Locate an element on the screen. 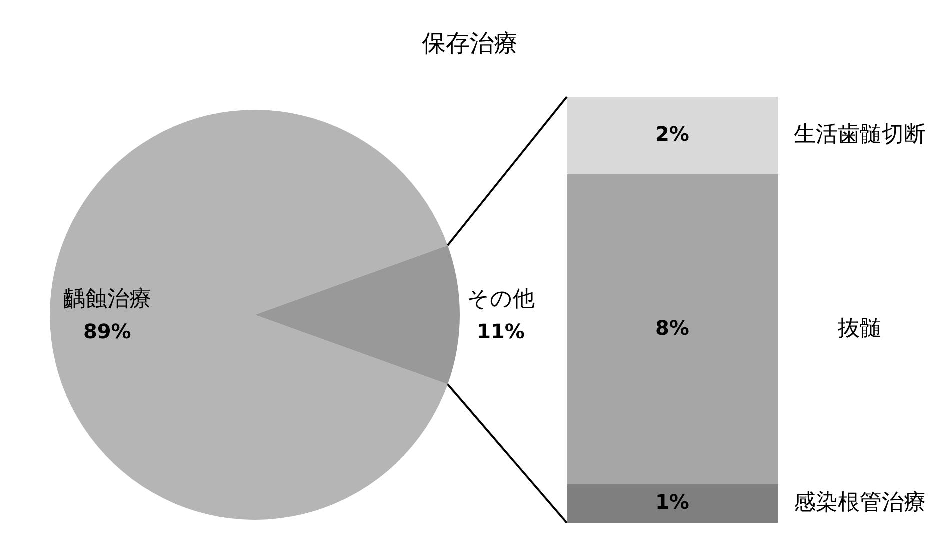 The height and width of the screenshot is (552, 939). data-label: 89% is located at coordinates (107, 331).